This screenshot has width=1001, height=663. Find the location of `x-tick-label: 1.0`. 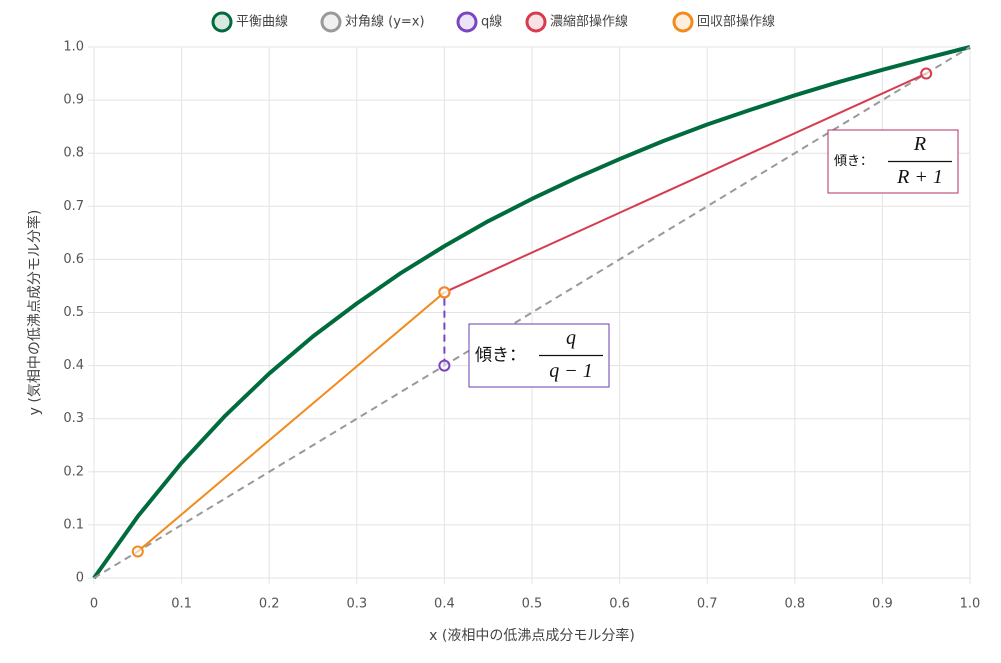

x-tick-label: 1.0 is located at coordinates (970, 604).